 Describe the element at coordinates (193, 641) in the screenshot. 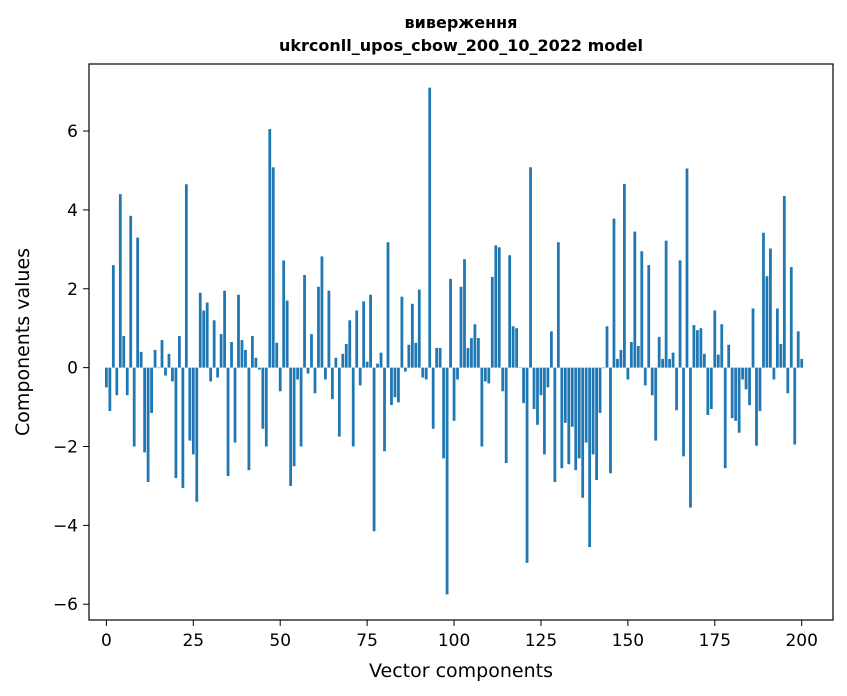

I see `x-tick-label: 25` at that location.